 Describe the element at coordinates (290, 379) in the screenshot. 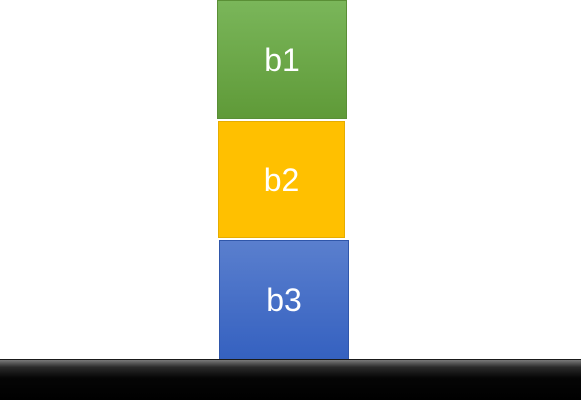

I see `ground-surface` at that location.